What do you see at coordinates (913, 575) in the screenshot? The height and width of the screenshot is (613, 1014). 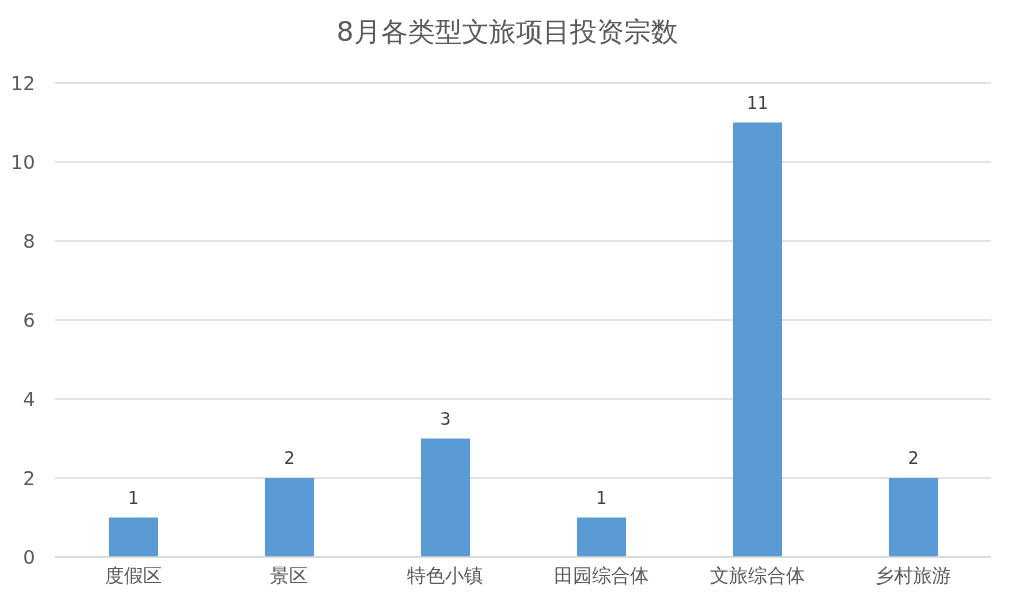 I see `x-tick-label: 乡村旅游` at bounding box center [913, 575].